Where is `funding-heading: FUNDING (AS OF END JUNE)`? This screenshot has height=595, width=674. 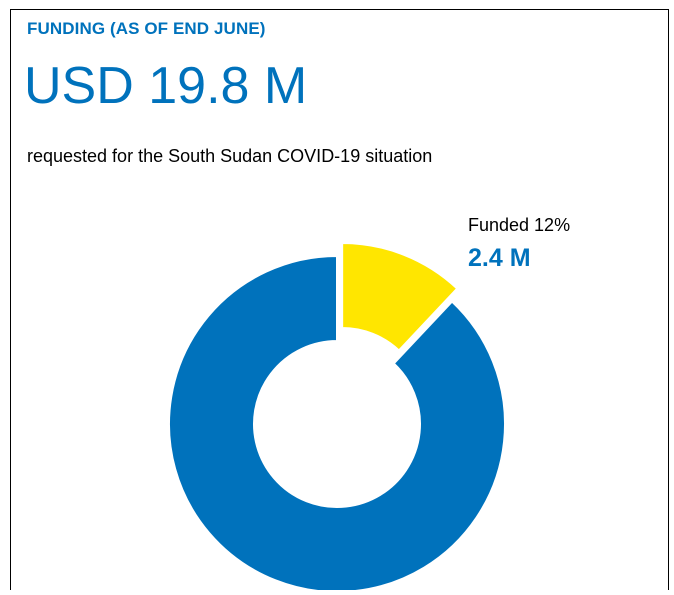
funding-heading: FUNDING (AS OF END JUNE) is located at coordinates (146, 28).